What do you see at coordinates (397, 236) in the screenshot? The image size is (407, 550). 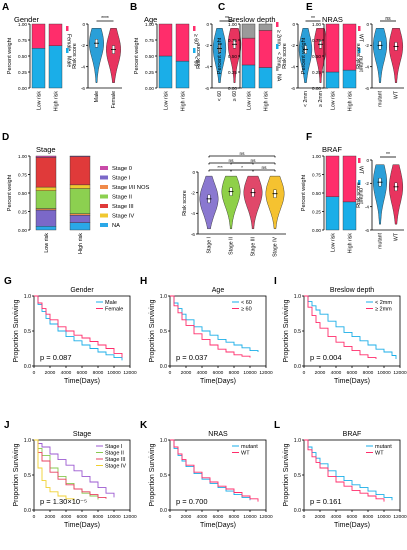 I see `violin-category-label-F2: WT` at bounding box center [397, 236].